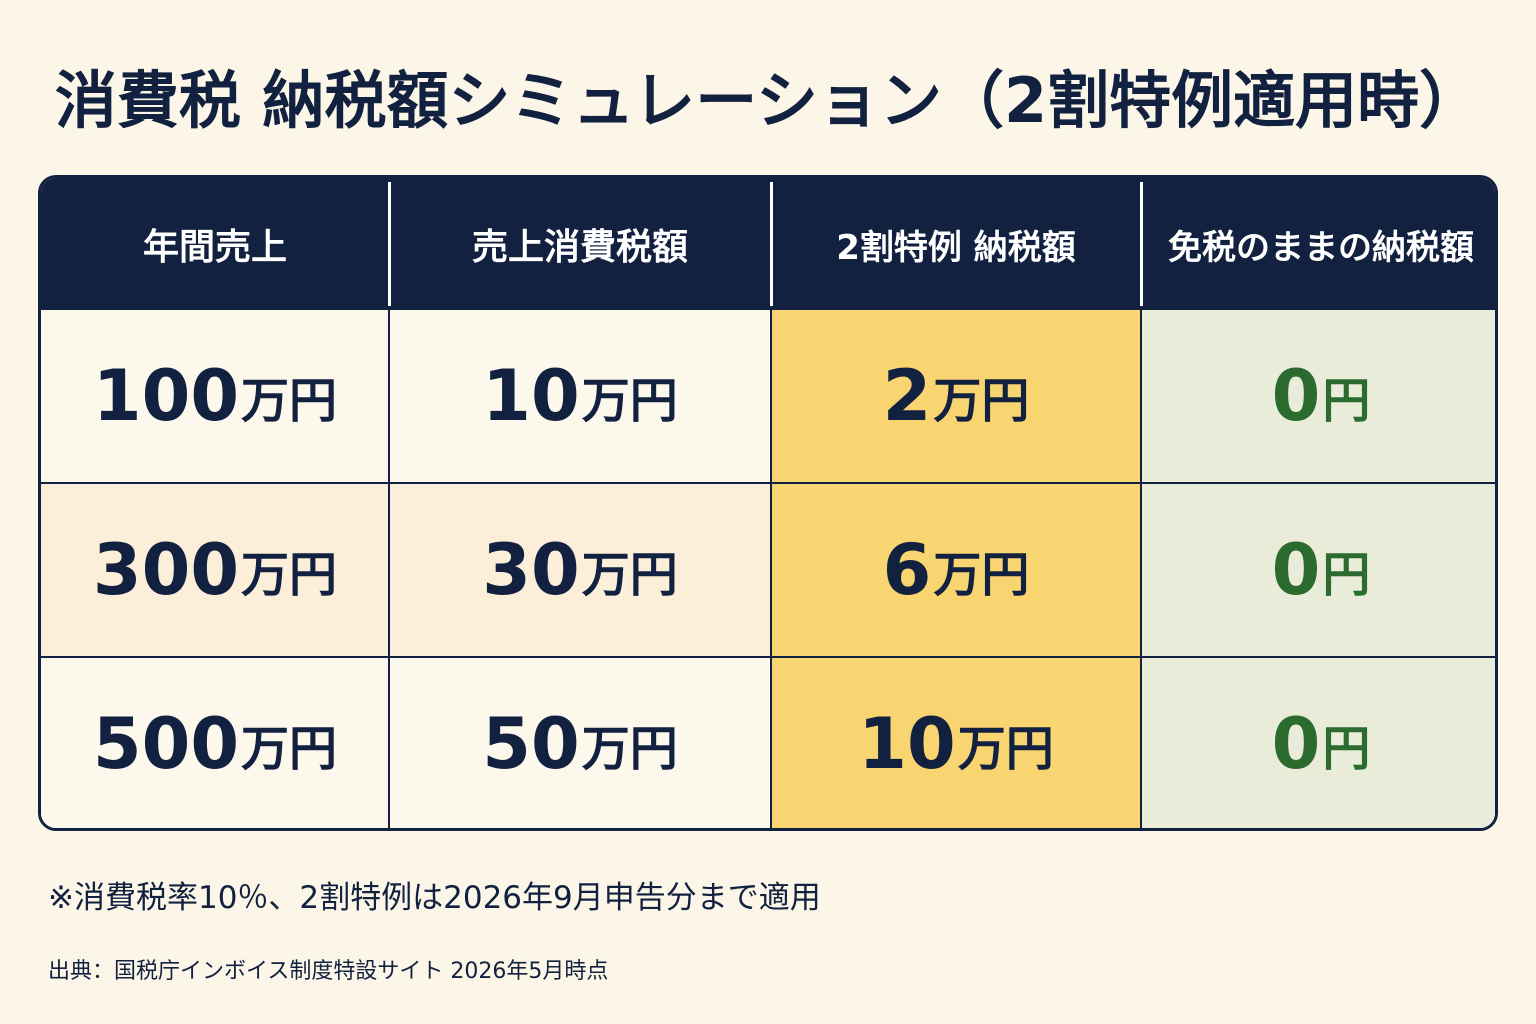 The image size is (1536, 1024). I want to click on cell-special-tax: 6 万円, so click(956, 570).